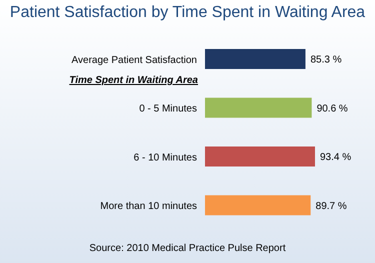 The image size is (375, 263). Describe the element at coordinates (331, 206) in the screenshot. I see `data-label: 89.7 %` at that location.